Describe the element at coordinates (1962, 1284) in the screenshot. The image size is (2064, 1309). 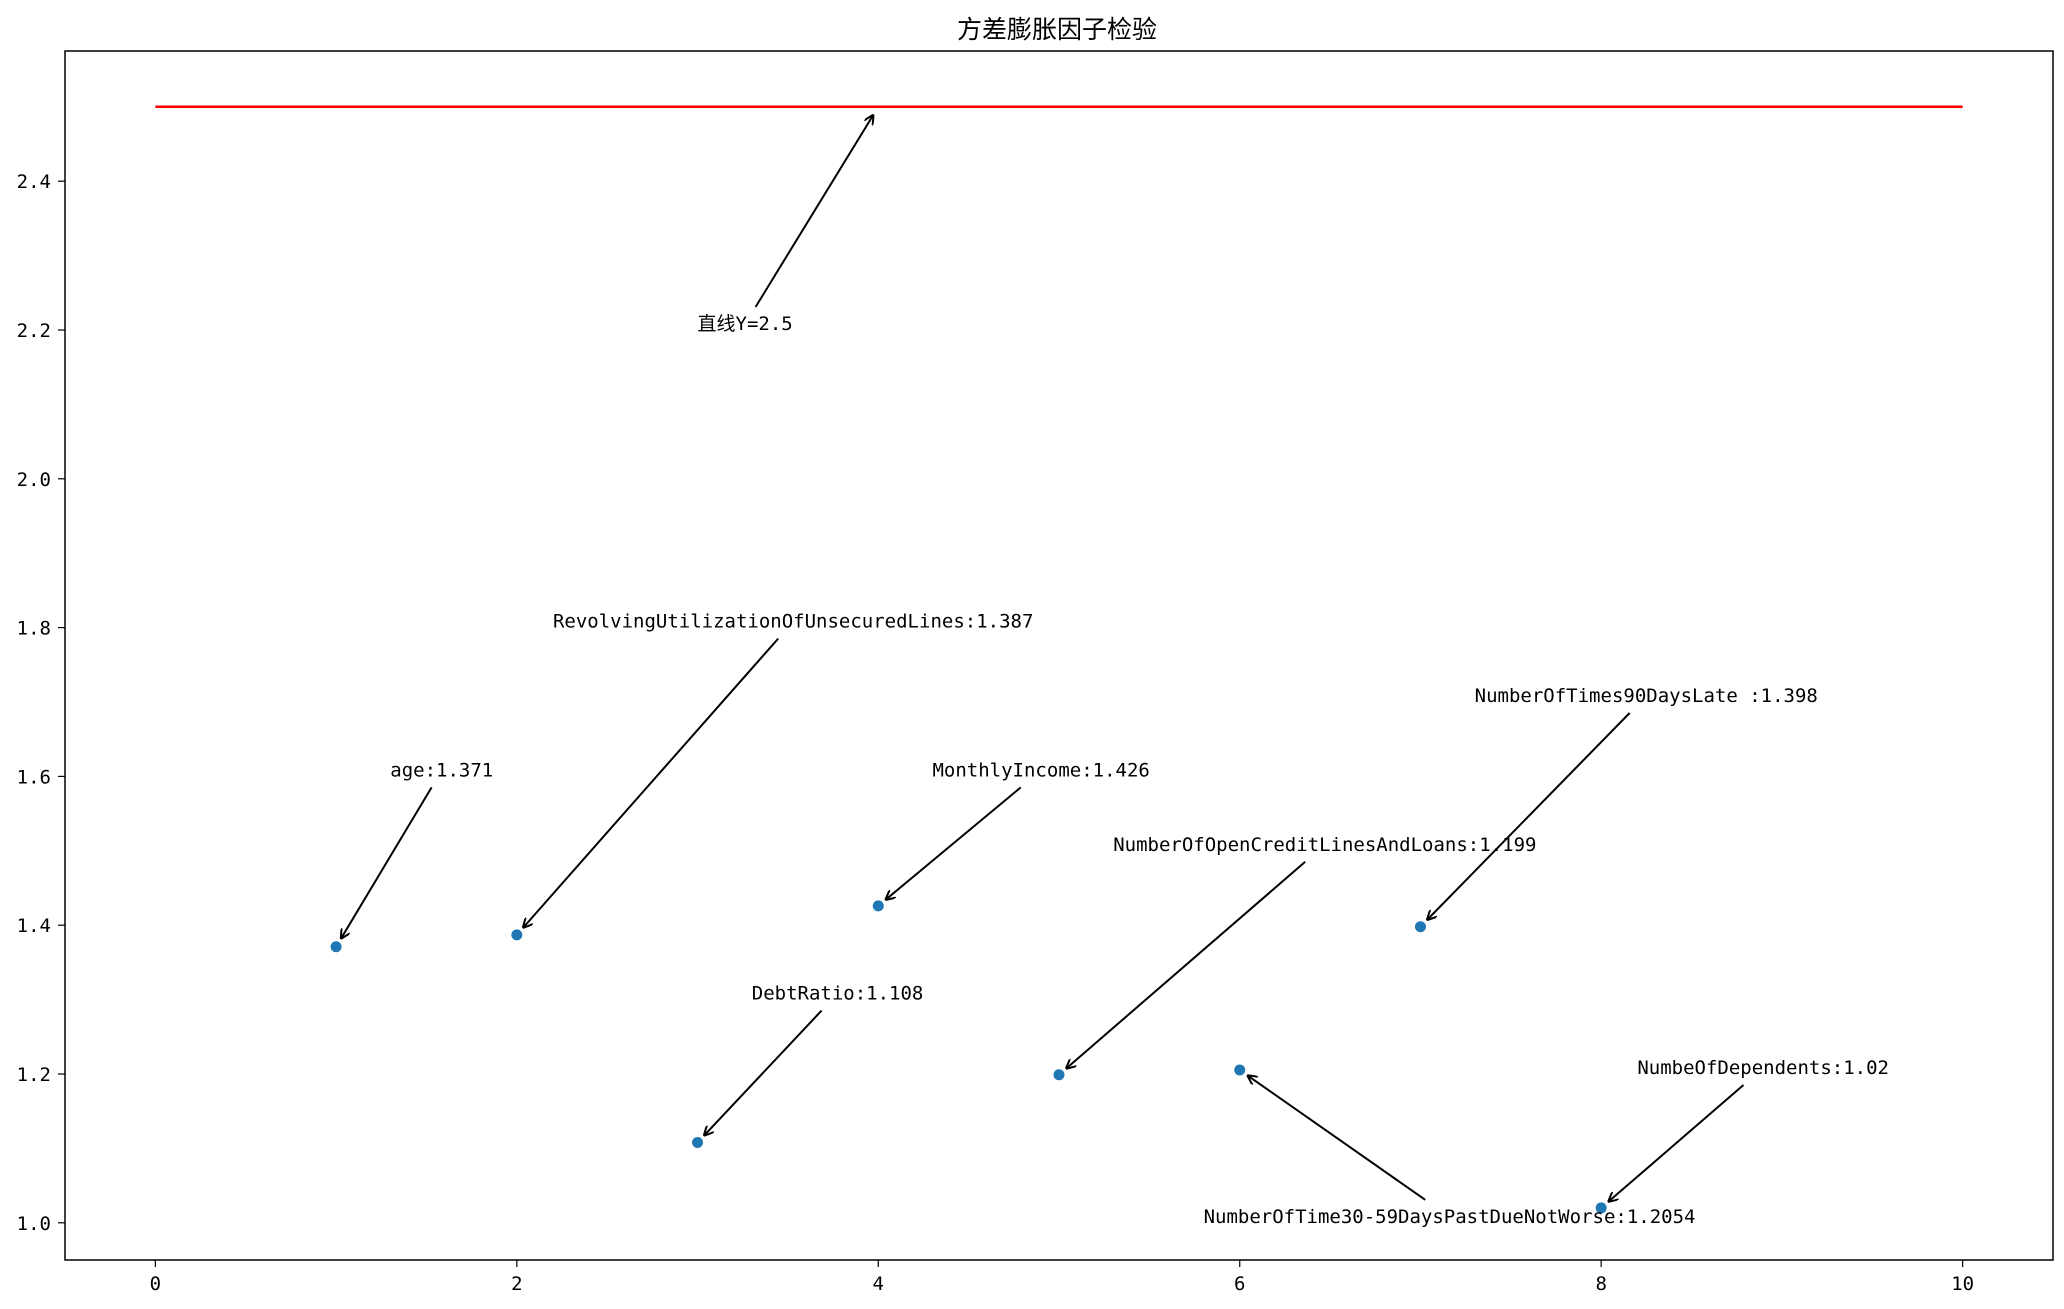
I see `x-tick-label: 10` at that location.